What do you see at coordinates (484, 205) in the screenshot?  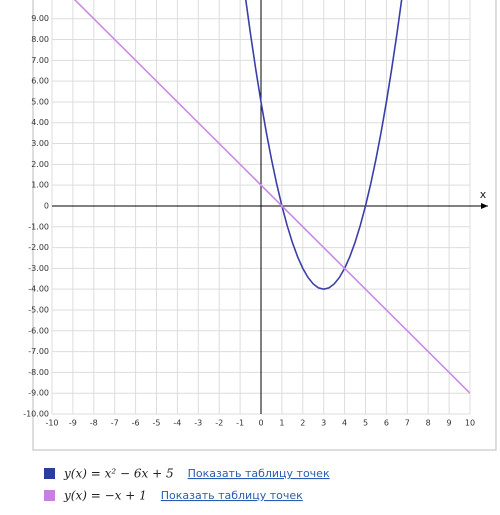 I see `x-axis-arrow` at bounding box center [484, 205].